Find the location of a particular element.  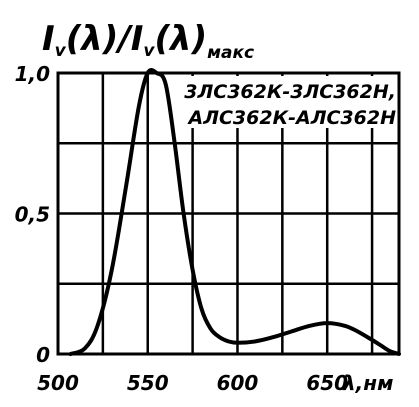

y-tick-labels: 0 0,5 1,0 is located at coordinates (33, 214).